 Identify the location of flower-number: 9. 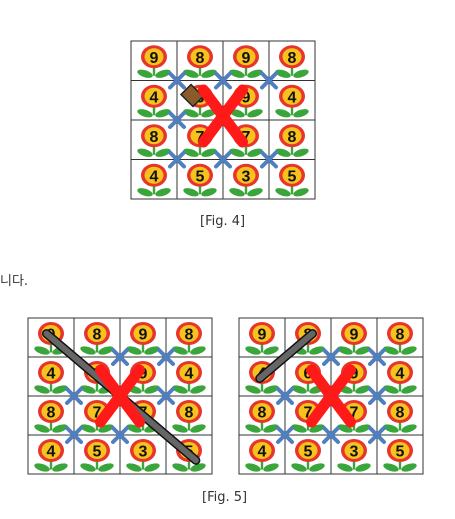
(143, 335).